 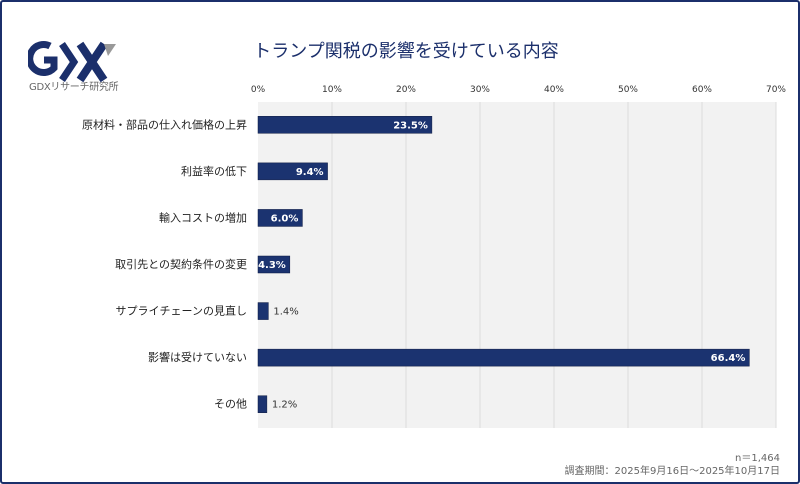 What do you see at coordinates (258, 90) in the screenshot?
I see `x-tick-label: 0%` at bounding box center [258, 90].